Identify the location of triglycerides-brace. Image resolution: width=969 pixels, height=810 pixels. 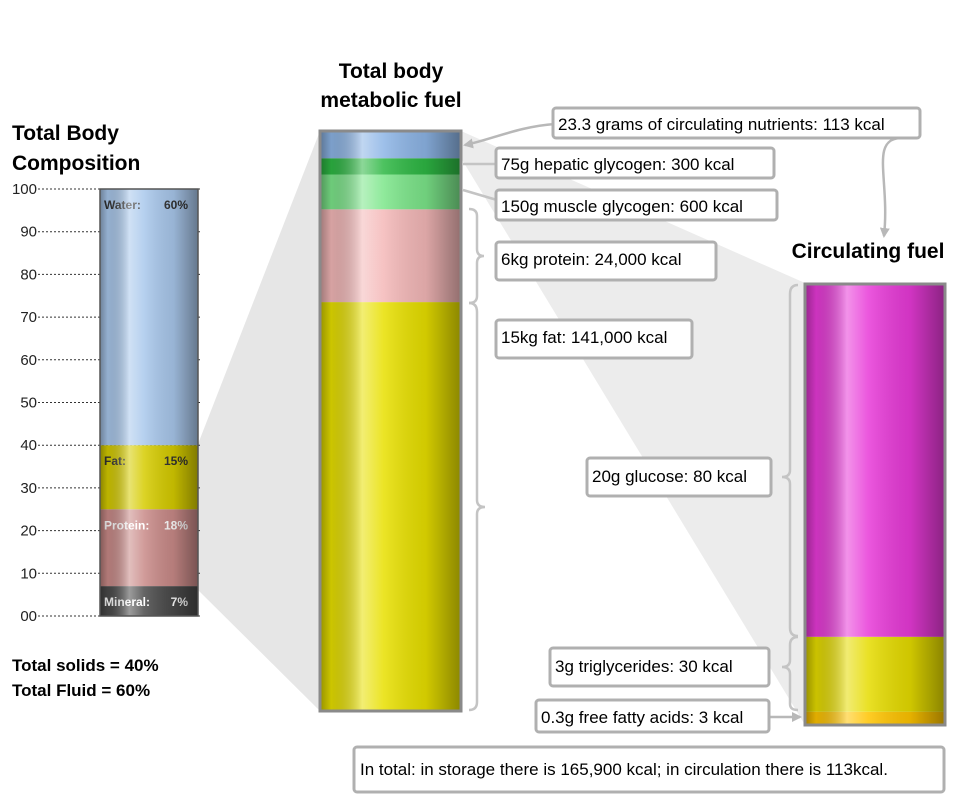
(790, 673).